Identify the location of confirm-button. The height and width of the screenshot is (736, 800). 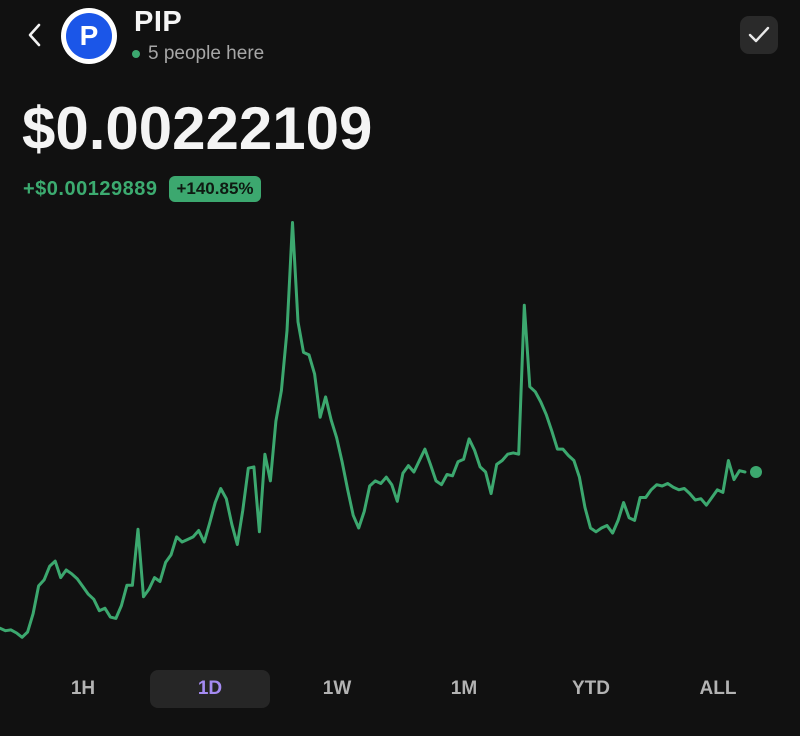
(759, 35).